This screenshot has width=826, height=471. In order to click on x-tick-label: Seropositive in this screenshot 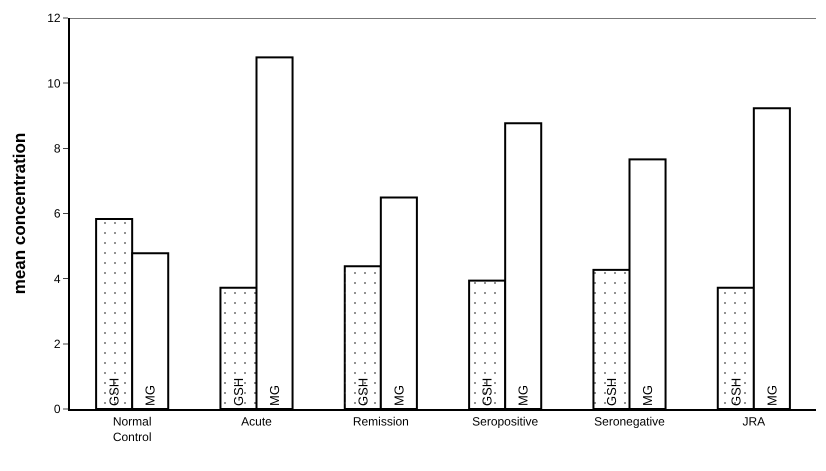, I will do `click(505, 421)`.